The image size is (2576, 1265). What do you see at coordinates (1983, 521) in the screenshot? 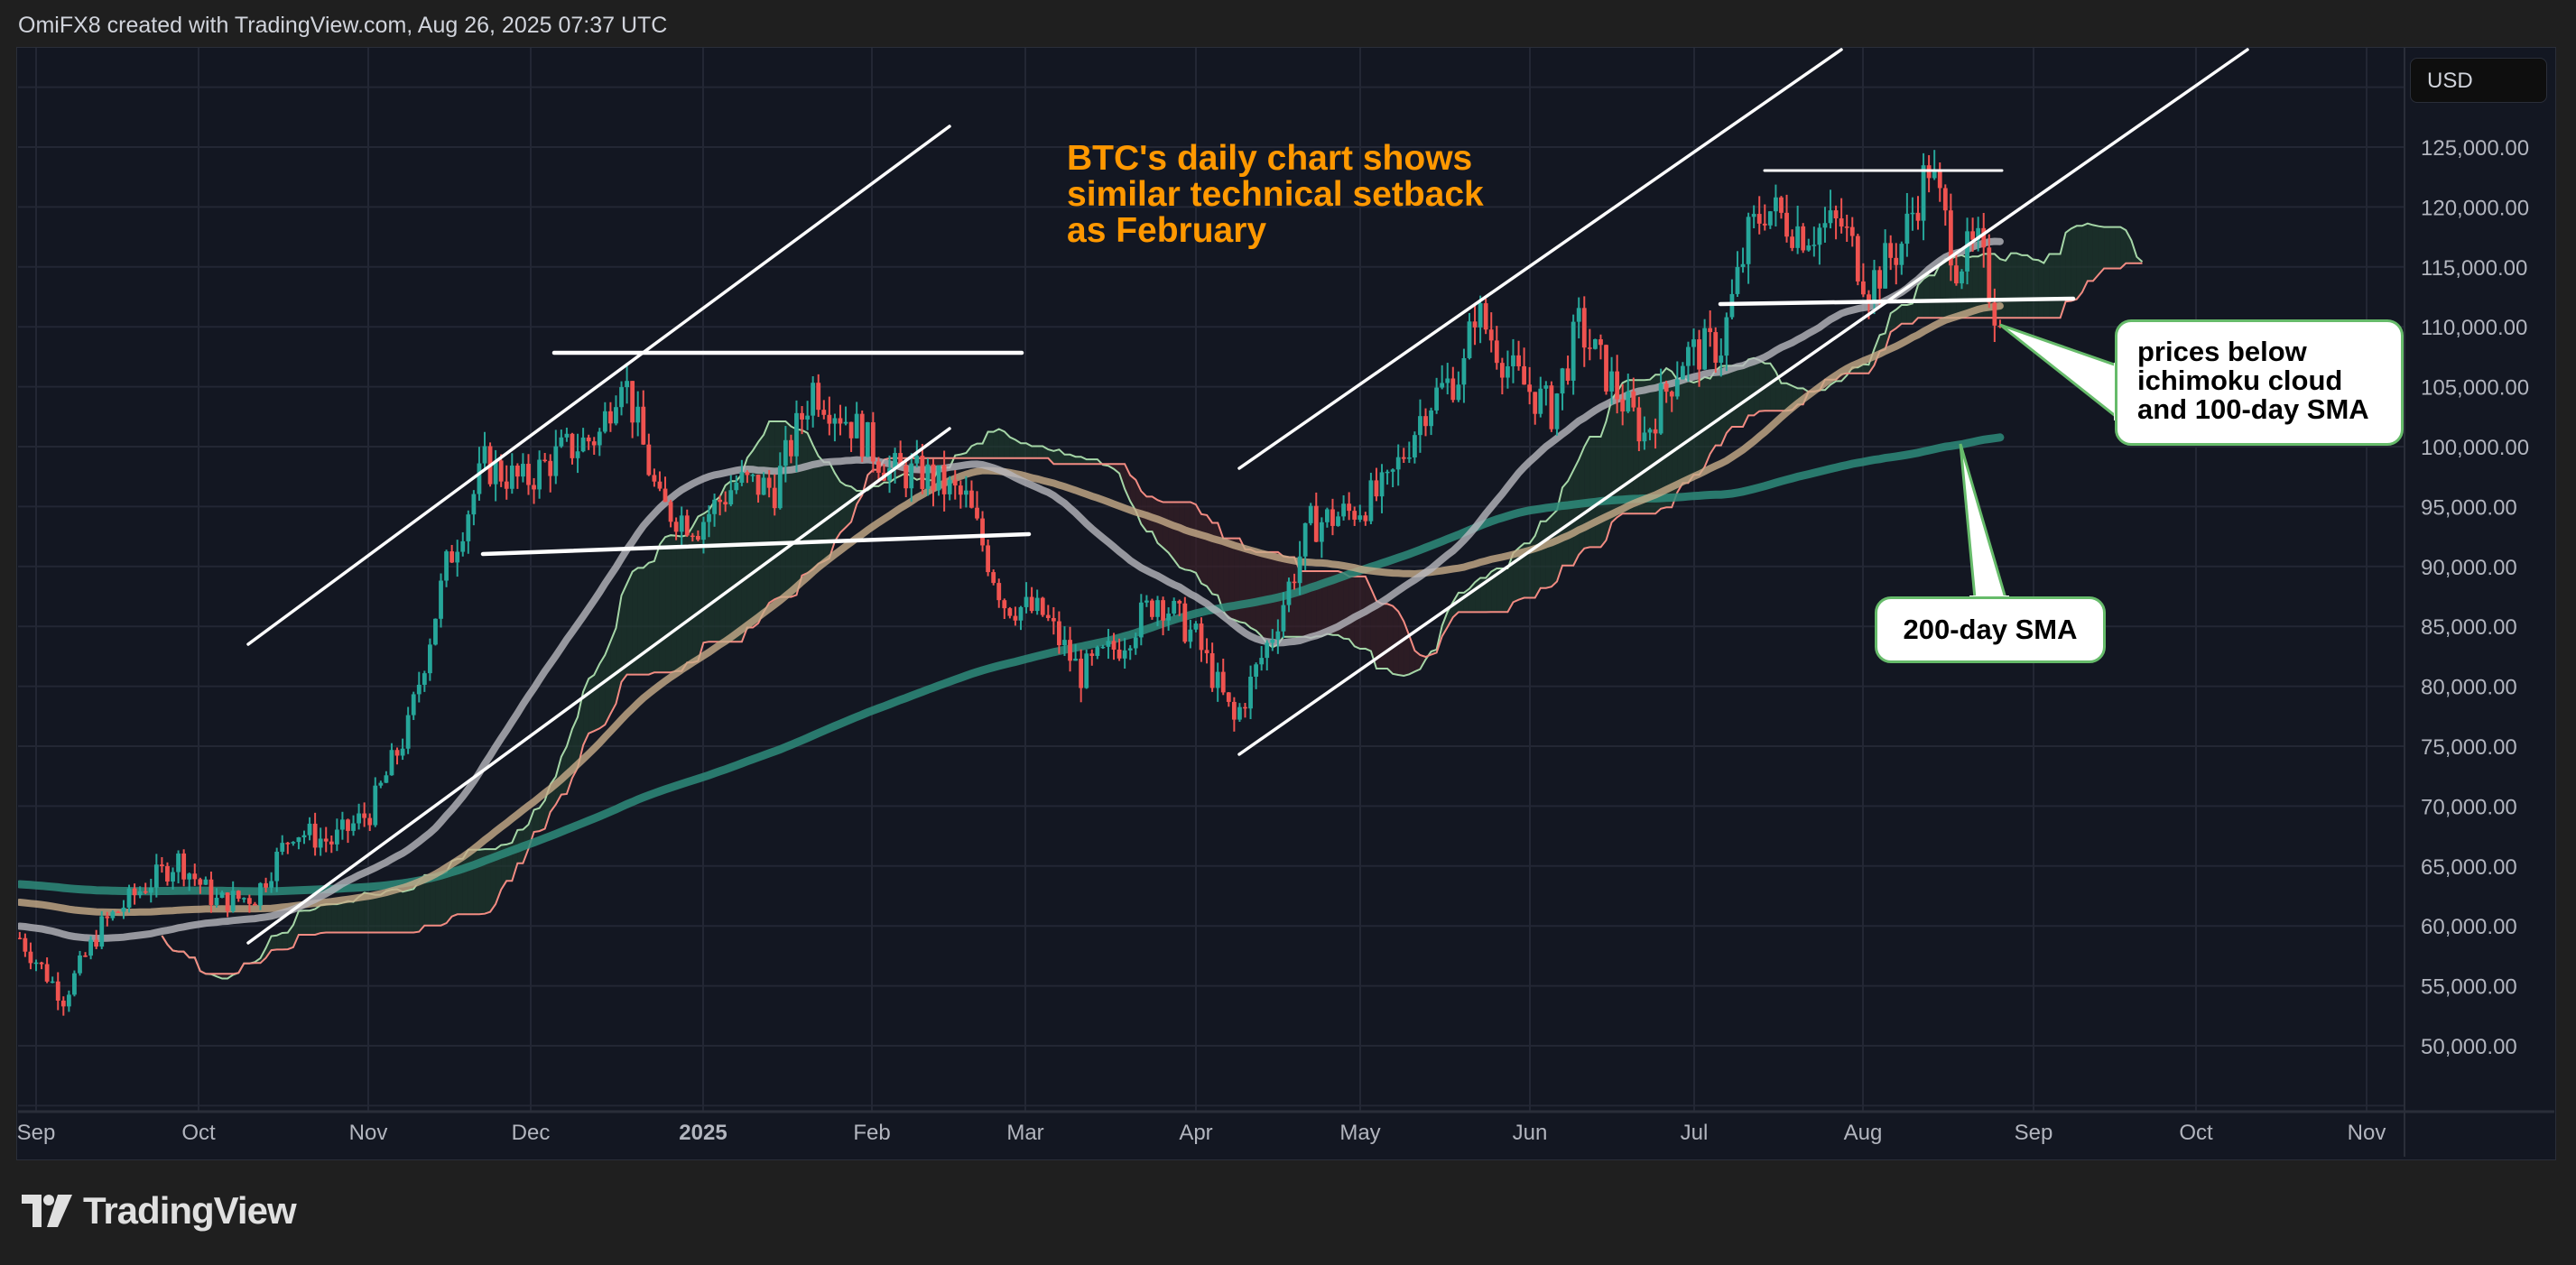
I see `sma200-callout-pointer` at bounding box center [1983, 521].